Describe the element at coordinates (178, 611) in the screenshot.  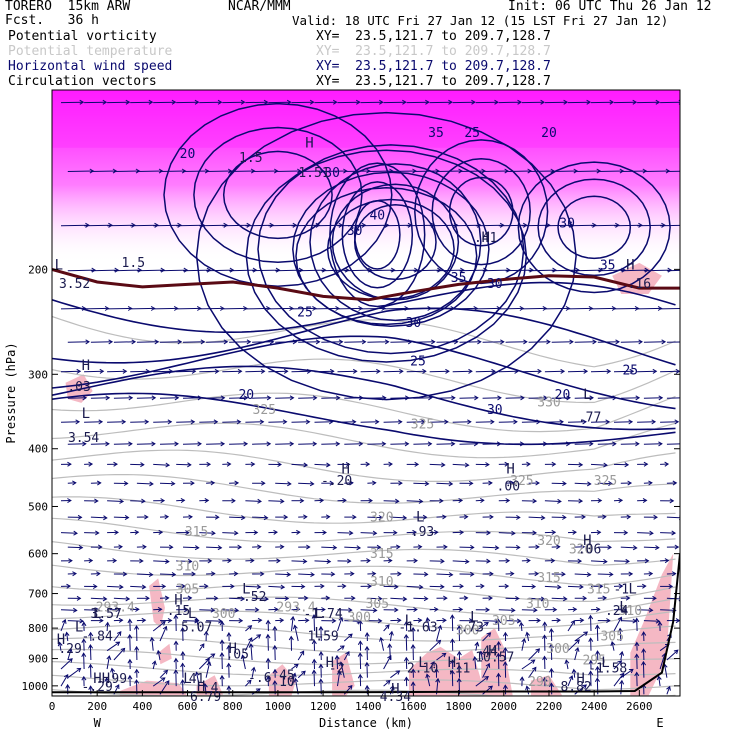
I see `pv-label: .15` at that location.